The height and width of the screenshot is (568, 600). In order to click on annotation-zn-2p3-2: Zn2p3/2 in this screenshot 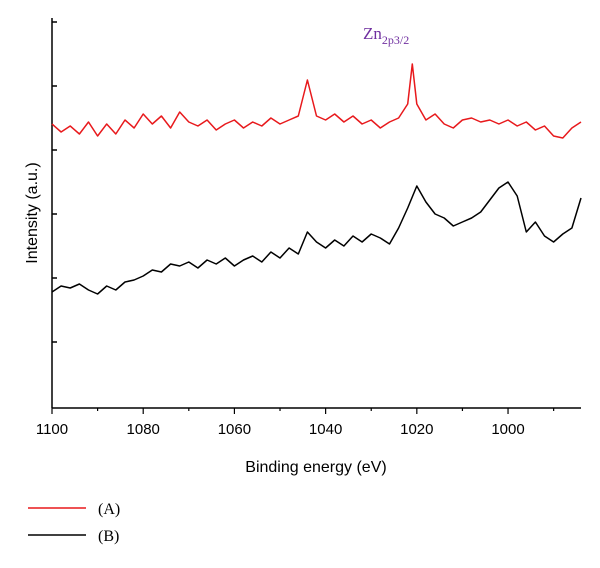, I will do `click(386, 35)`.